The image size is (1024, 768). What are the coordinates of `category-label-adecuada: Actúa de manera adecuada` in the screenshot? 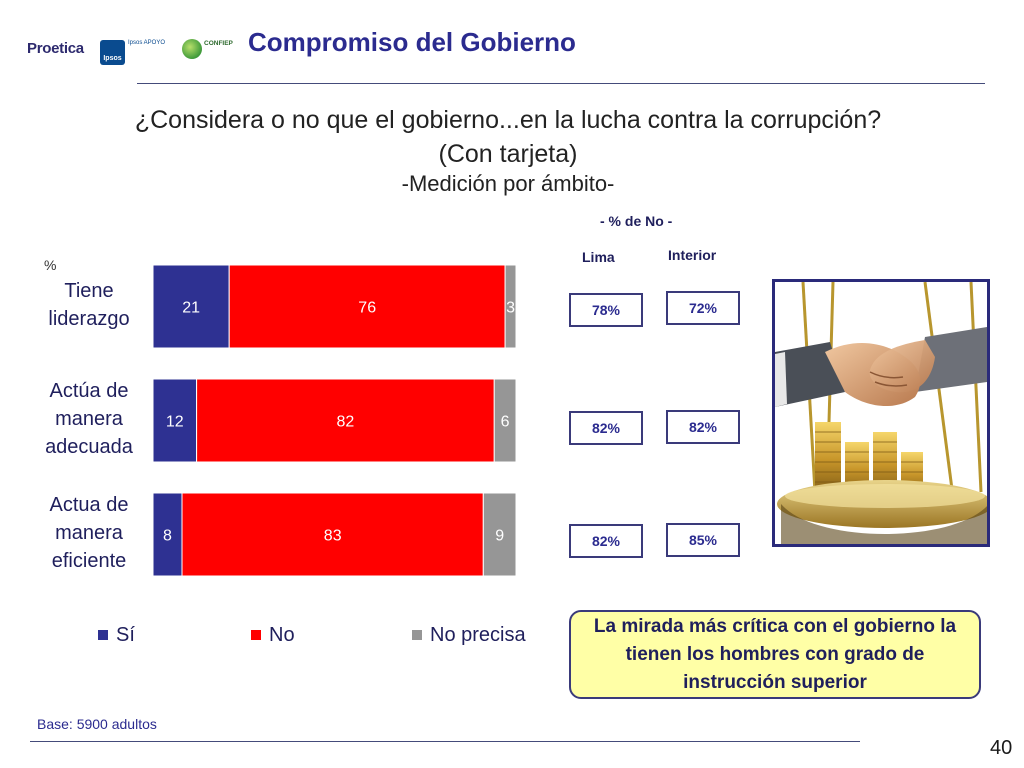 It's located at (89, 419).